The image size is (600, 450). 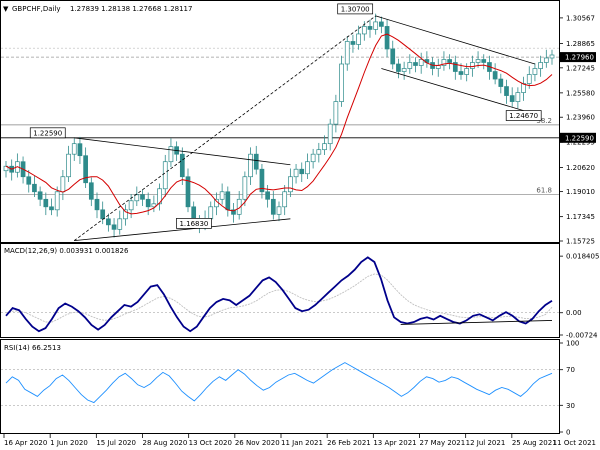 I want to click on price-annotation-label: 1.24670, so click(x=523, y=116).